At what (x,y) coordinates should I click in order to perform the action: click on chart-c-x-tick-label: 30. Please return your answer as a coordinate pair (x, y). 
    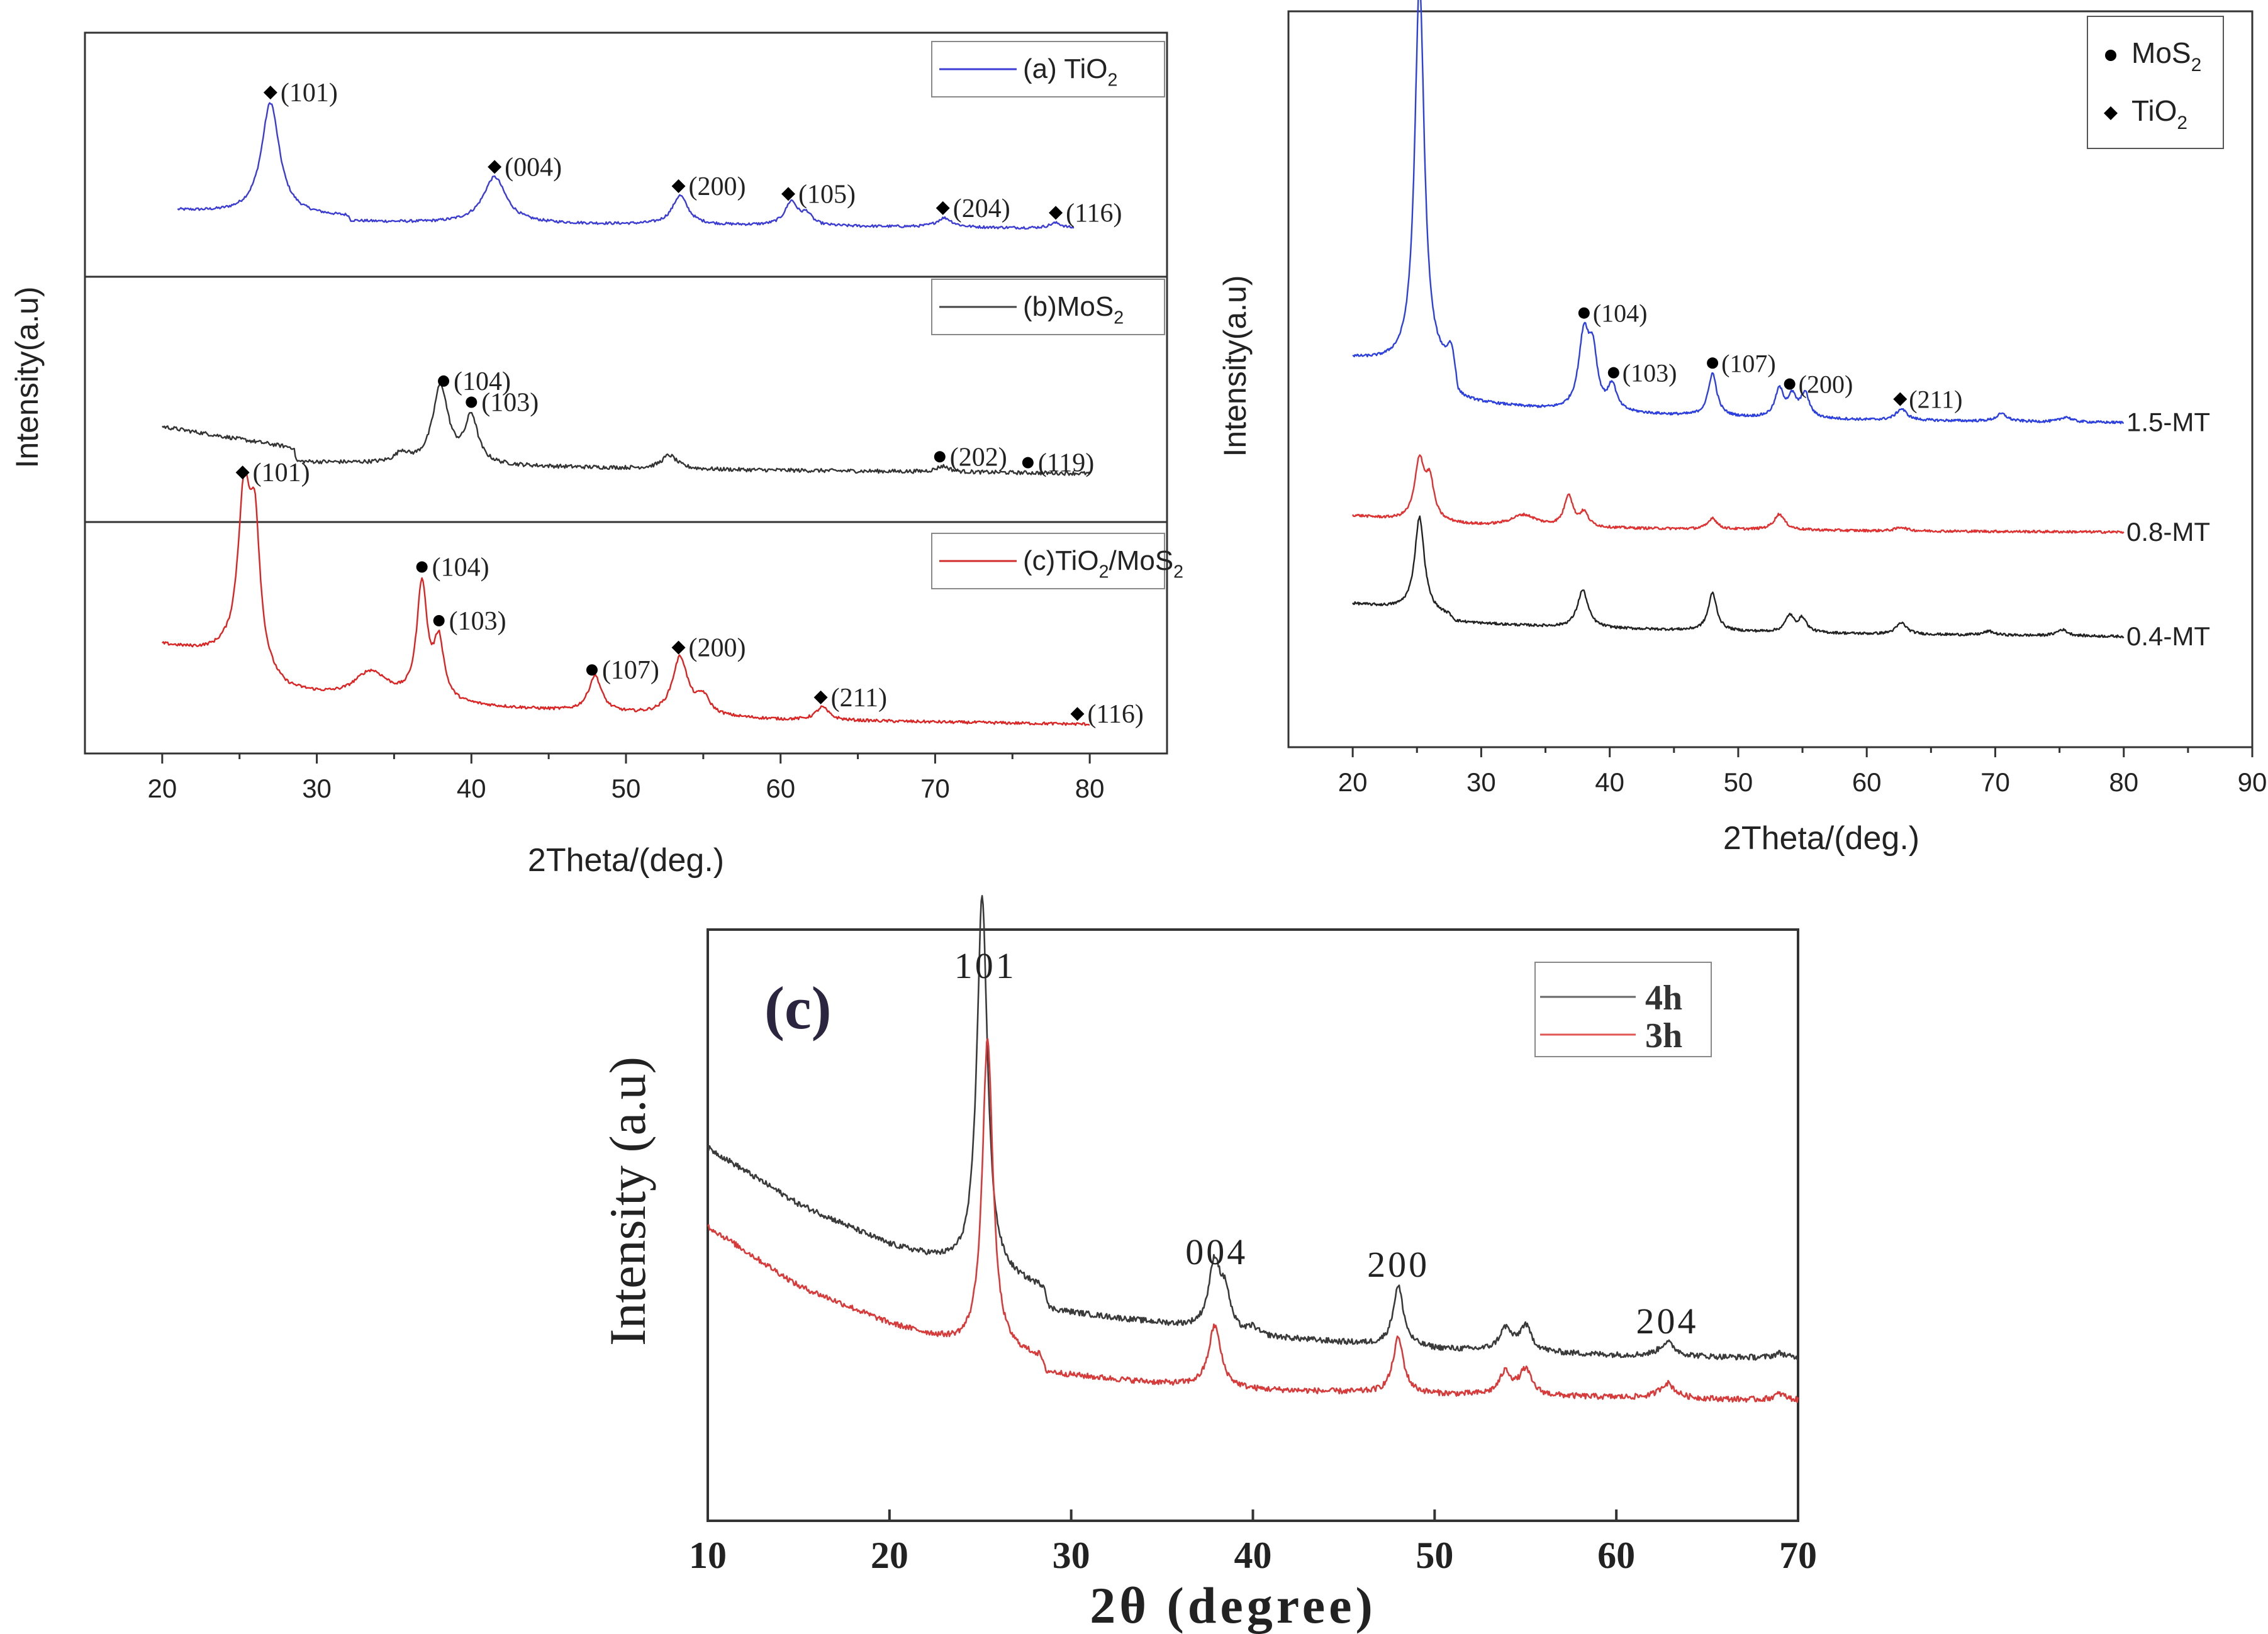
    Looking at the image, I should click on (1071, 1555).